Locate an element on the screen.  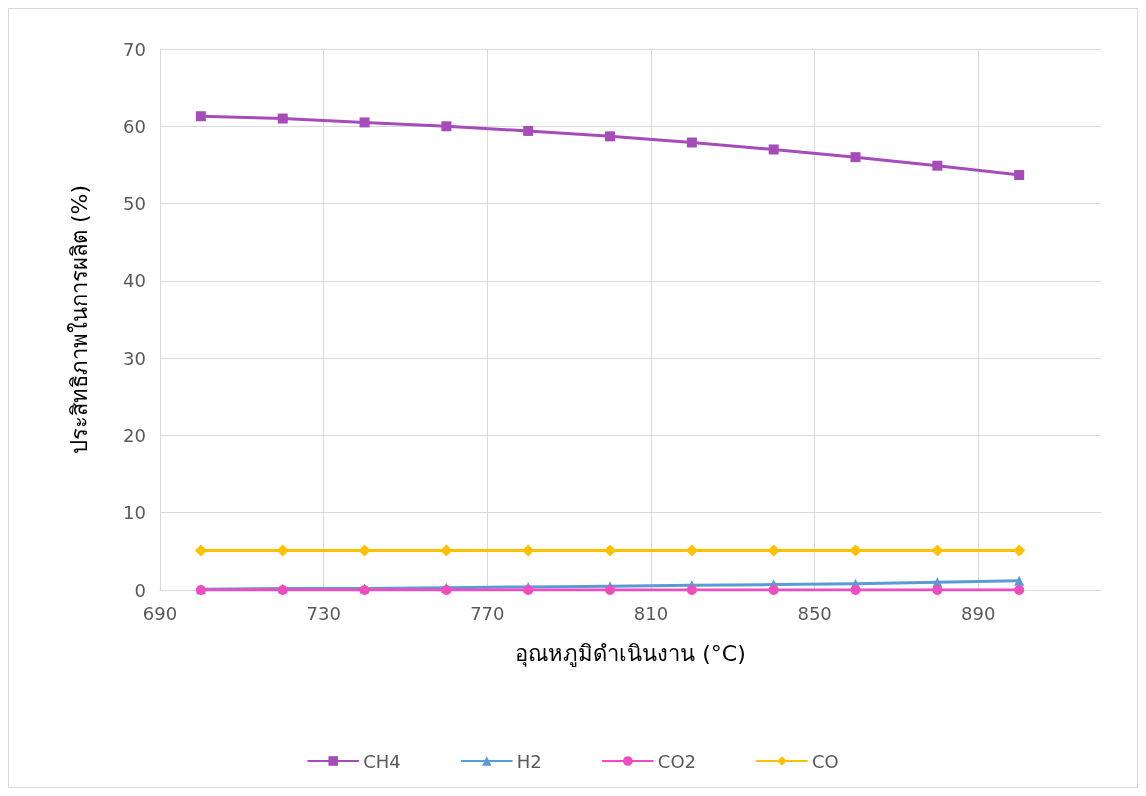
legend-label: H2 is located at coordinates (529, 761).